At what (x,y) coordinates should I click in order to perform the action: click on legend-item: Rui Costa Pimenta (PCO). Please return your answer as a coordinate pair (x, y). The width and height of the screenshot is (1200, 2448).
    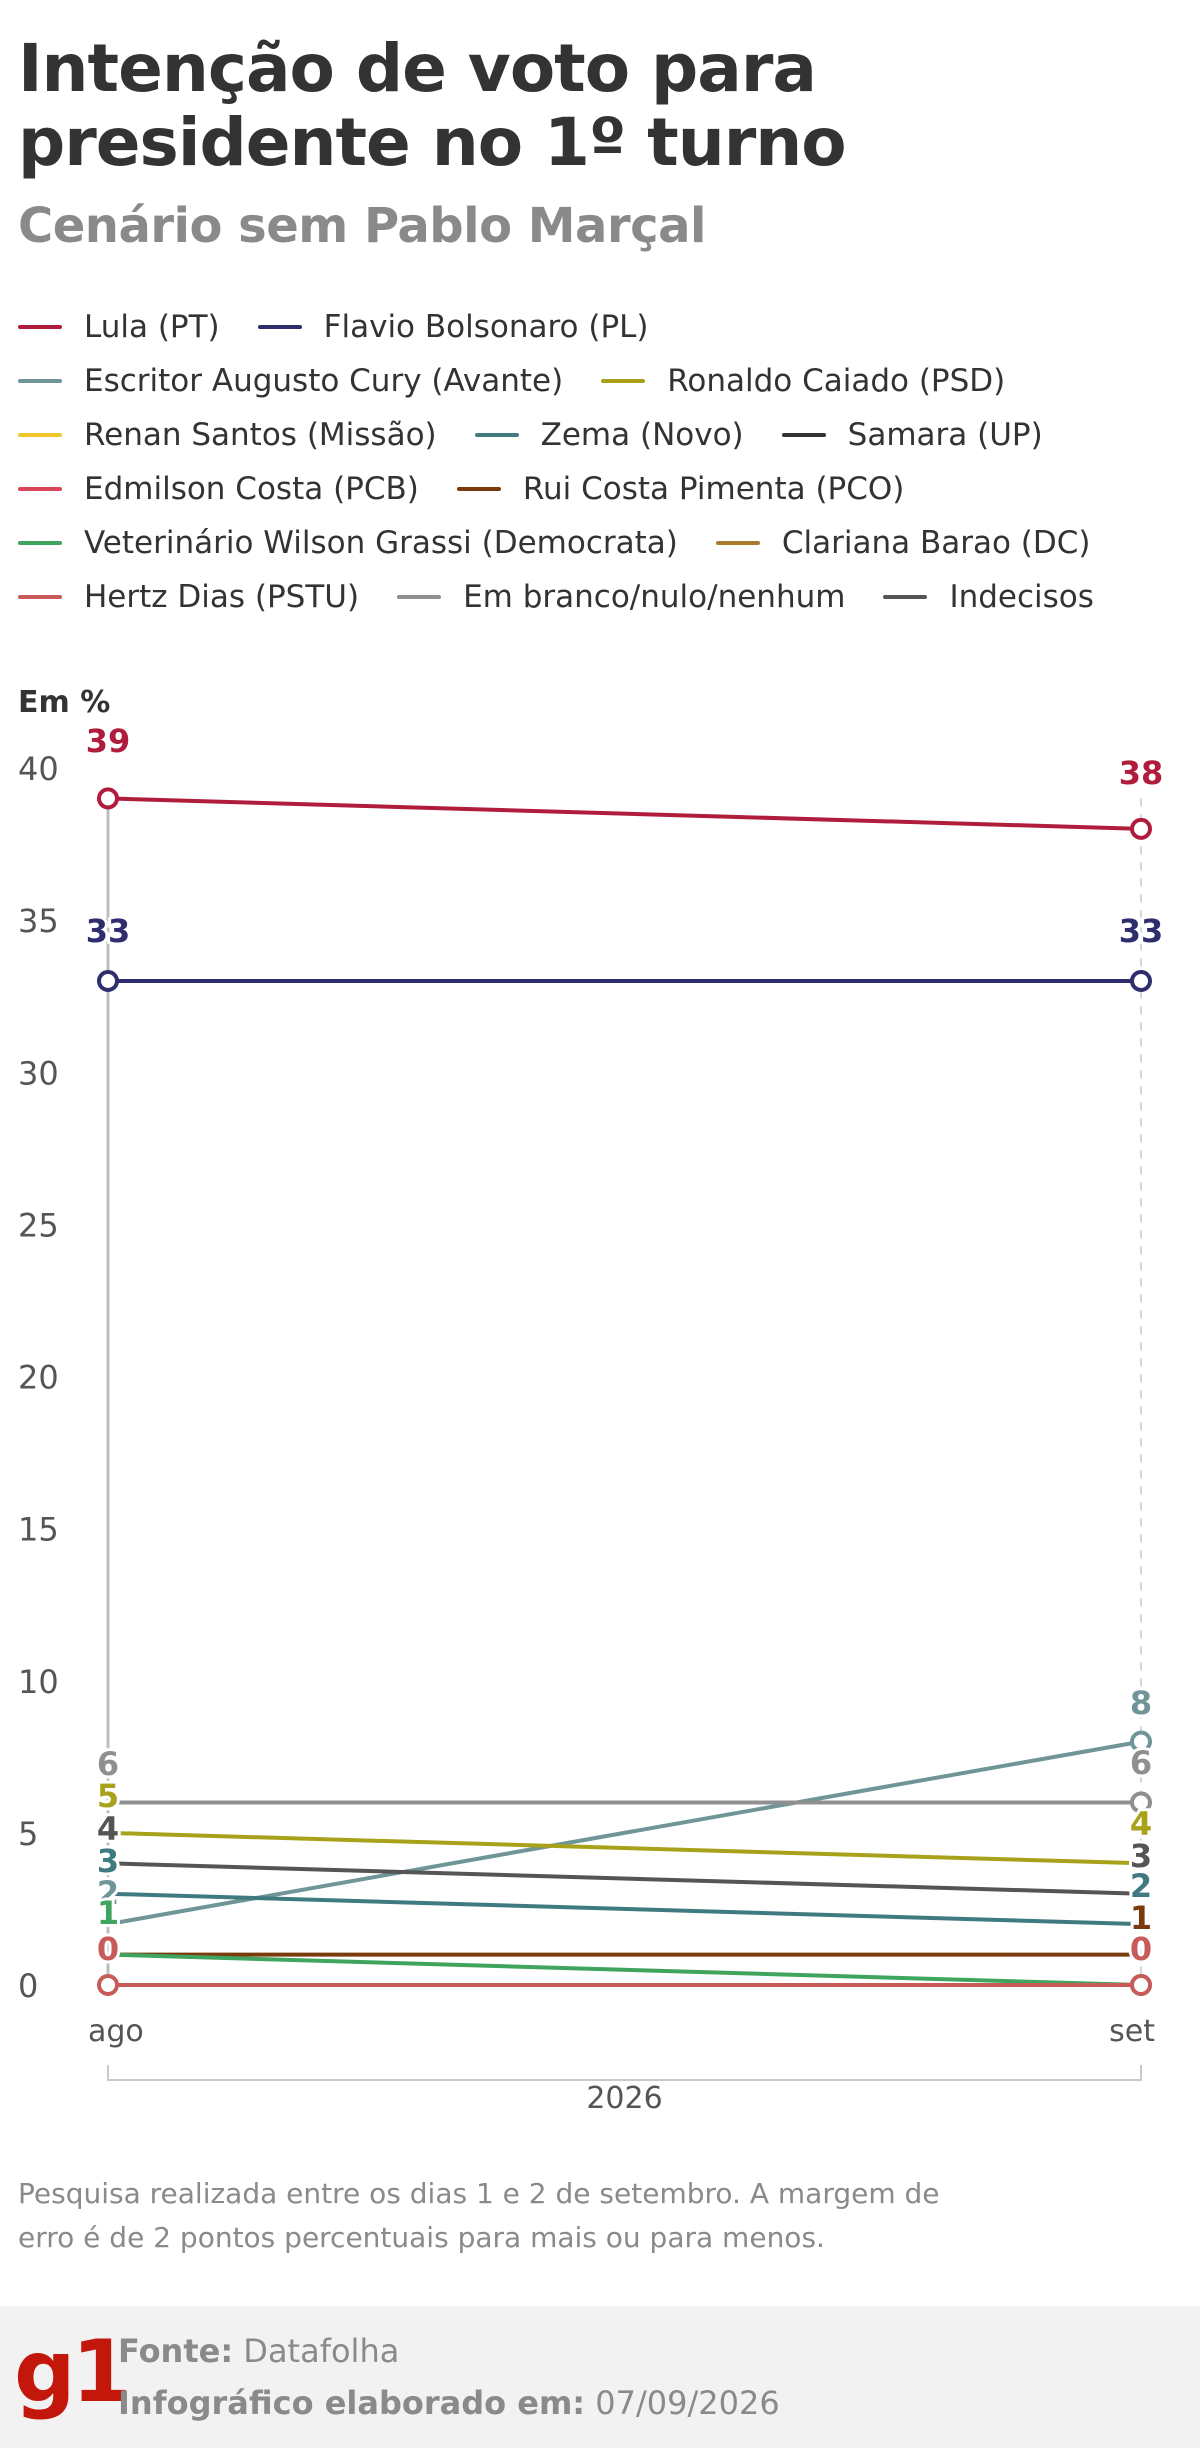
    Looking at the image, I should click on (680, 489).